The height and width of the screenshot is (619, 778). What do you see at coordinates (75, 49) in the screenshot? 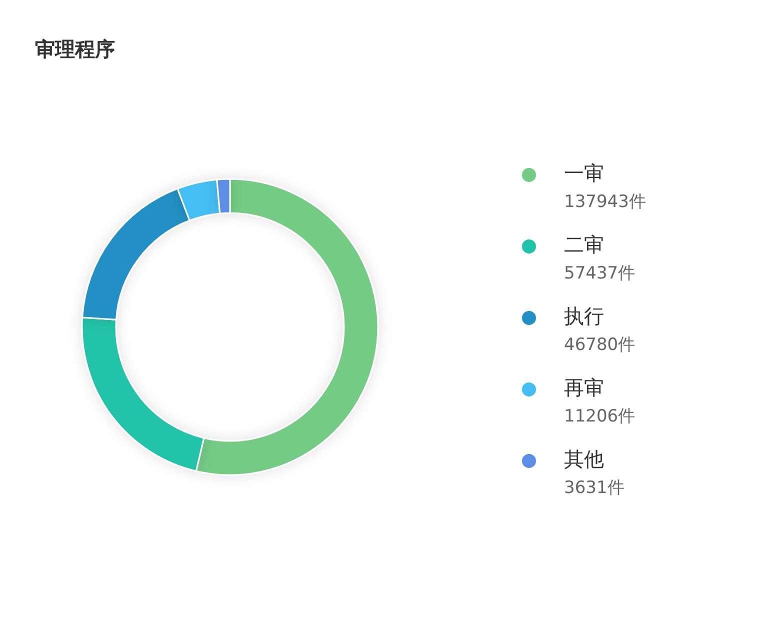
I see `chart-title: 审理程序` at bounding box center [75, 49].